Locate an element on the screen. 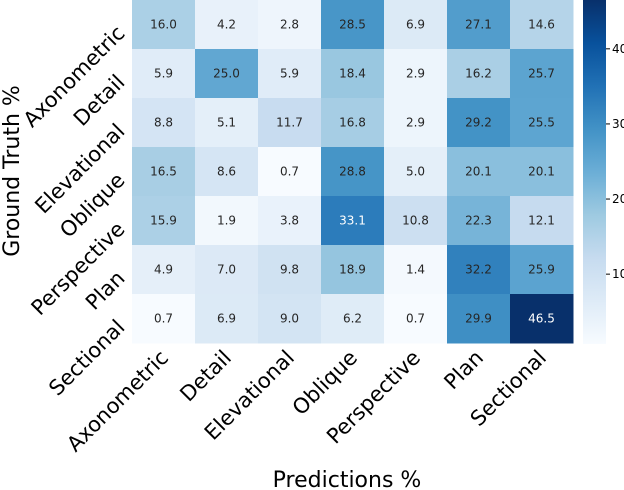 This screenshot has width=624, height=490. heatmap-cell-label: 2.9 is located at coordinates (415, 123).